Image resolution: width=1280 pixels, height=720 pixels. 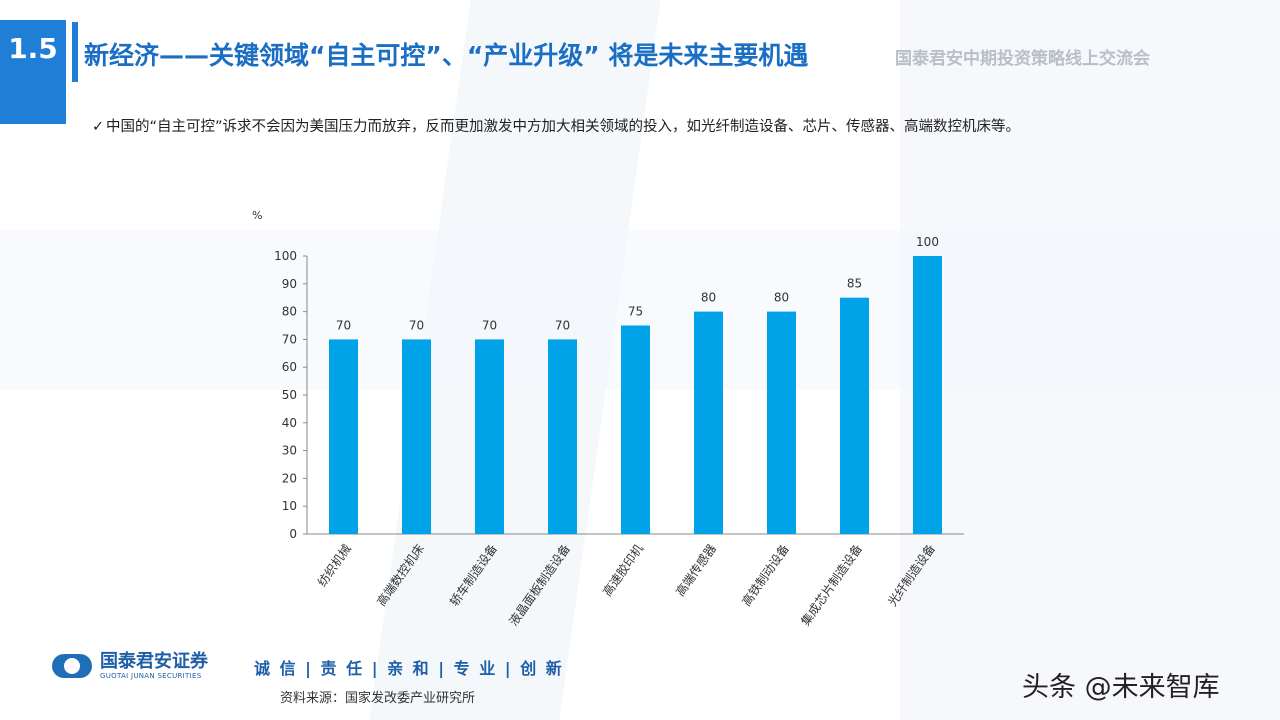 I want to click on data-source: 资料来源：国家发改委产业研究所, so click(x=378, y=698).